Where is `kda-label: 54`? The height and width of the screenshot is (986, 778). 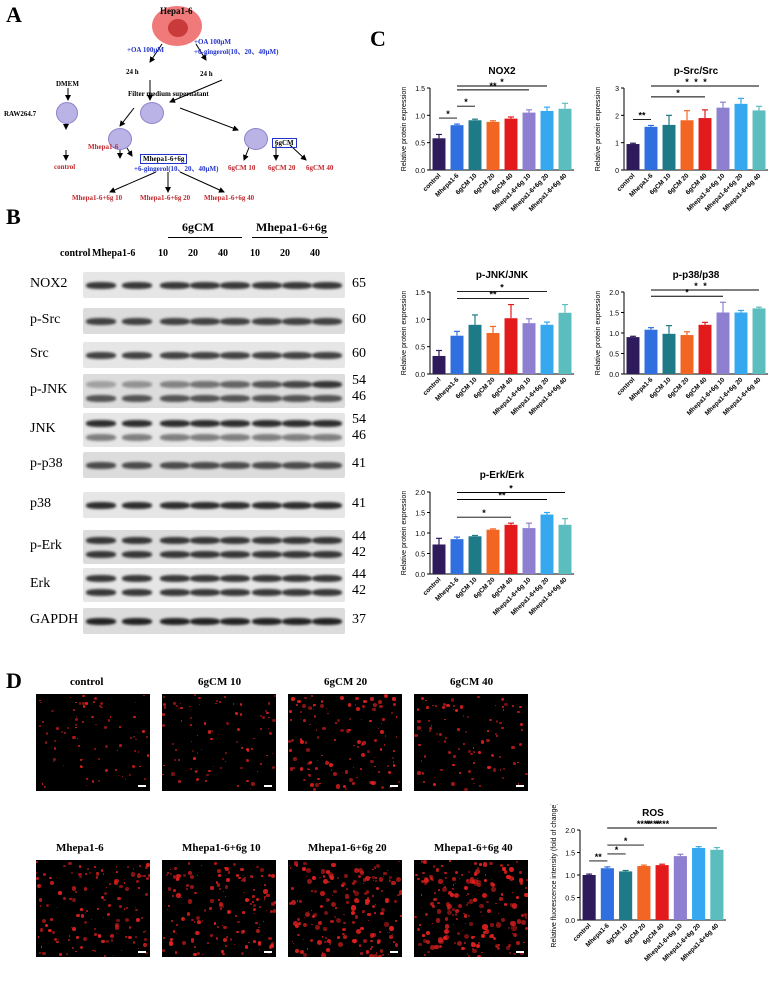 kda-label: 54 is located at coordinates (359, 380).